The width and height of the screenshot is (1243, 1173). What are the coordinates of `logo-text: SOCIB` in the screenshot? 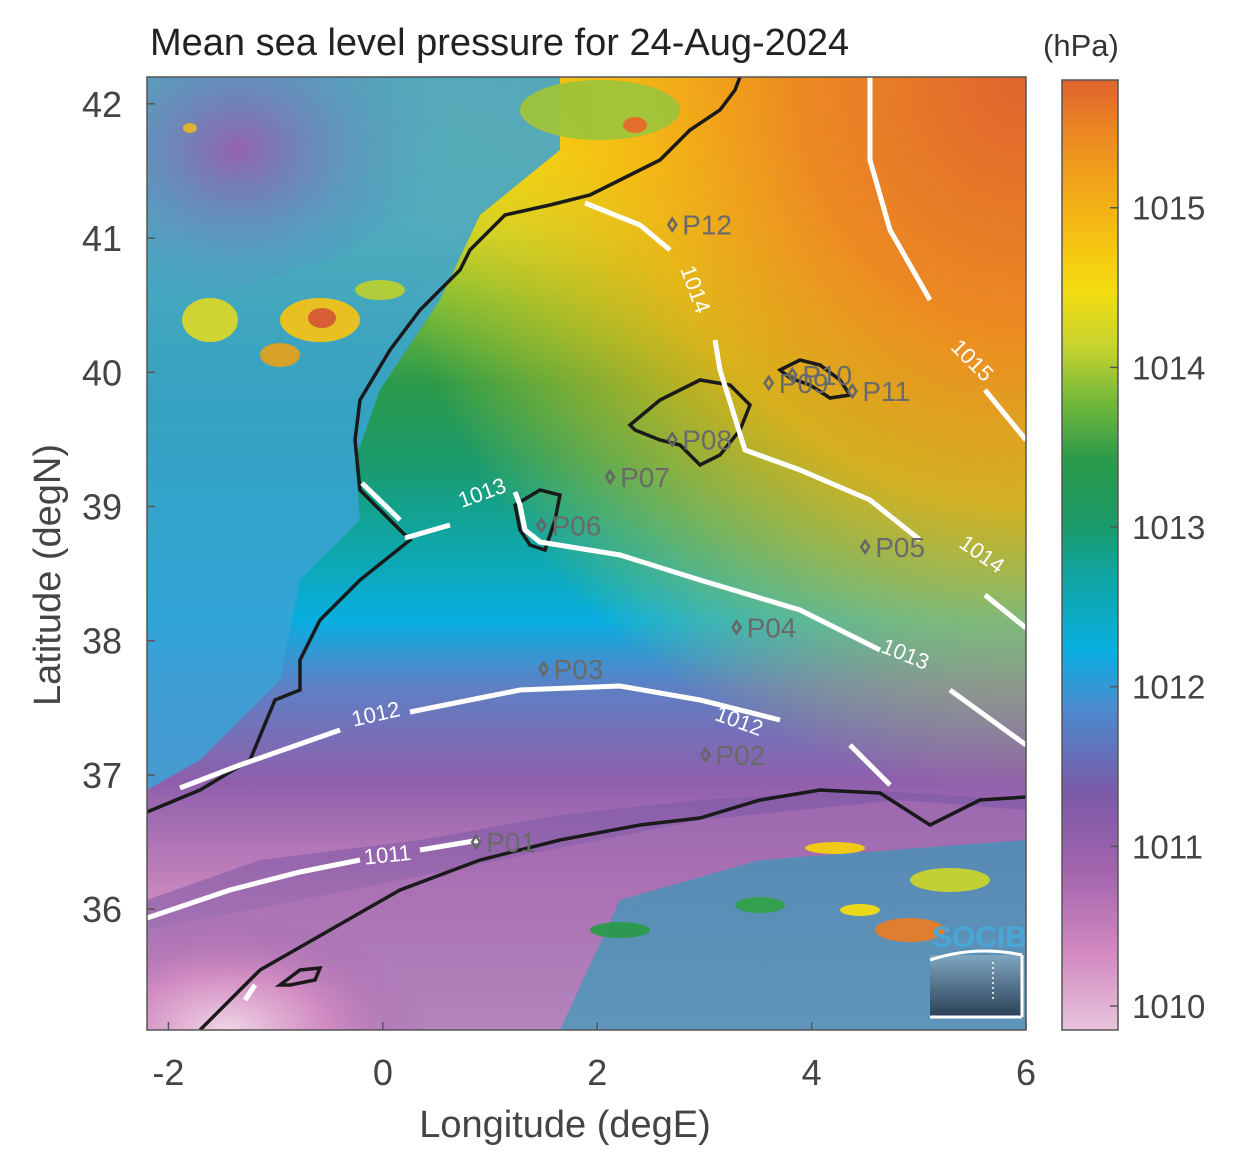 It's located at (979, 937).